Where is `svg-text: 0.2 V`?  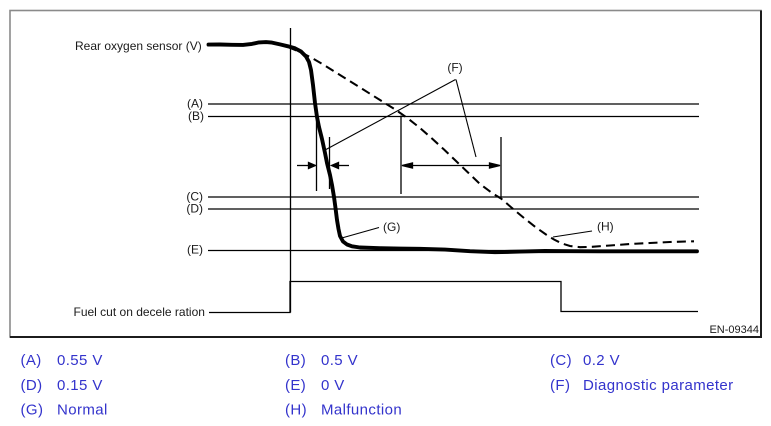
svg-text: 0.2 V is located at coordinates (601, 360).